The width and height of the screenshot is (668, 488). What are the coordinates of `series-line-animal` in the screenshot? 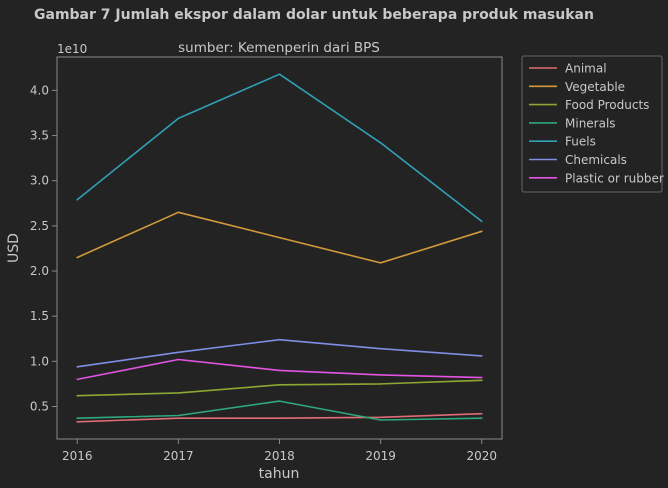 It's located at (279, 417).